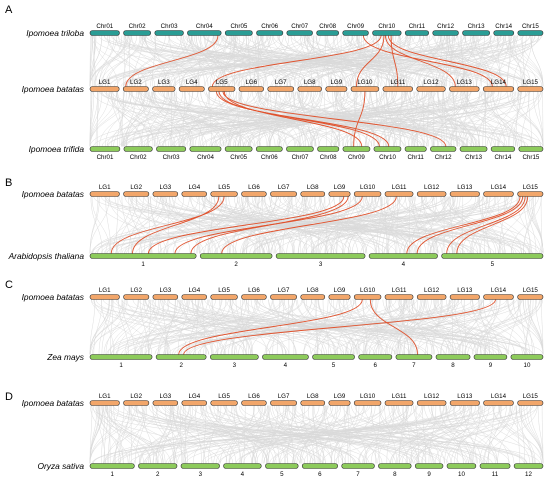  I want to click on chromosome-label: Chr03, so click(169, 26).